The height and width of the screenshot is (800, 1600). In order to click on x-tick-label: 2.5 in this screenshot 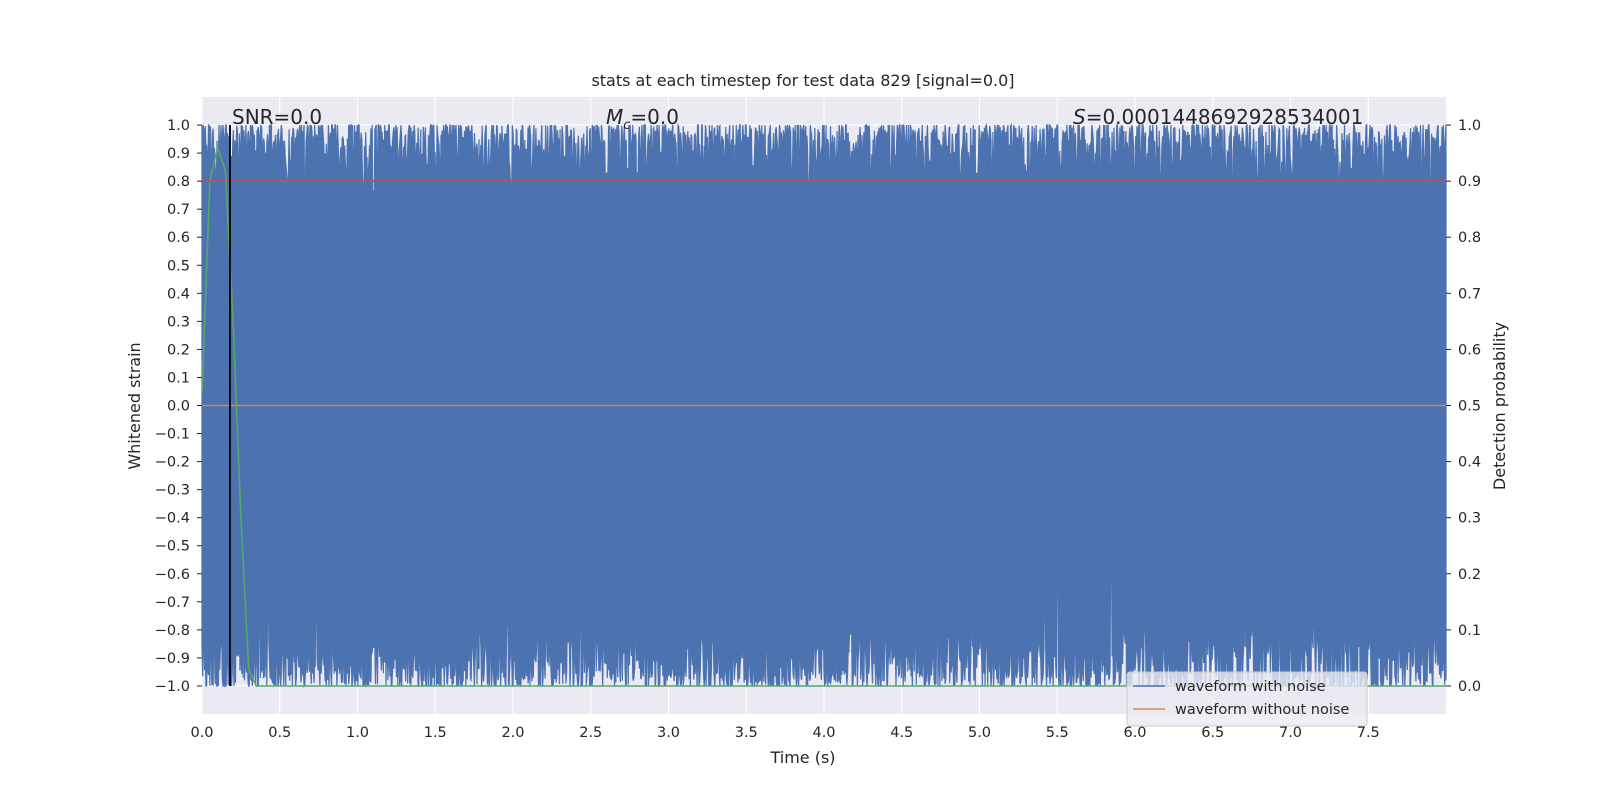, I will do `click(590, 733)`.